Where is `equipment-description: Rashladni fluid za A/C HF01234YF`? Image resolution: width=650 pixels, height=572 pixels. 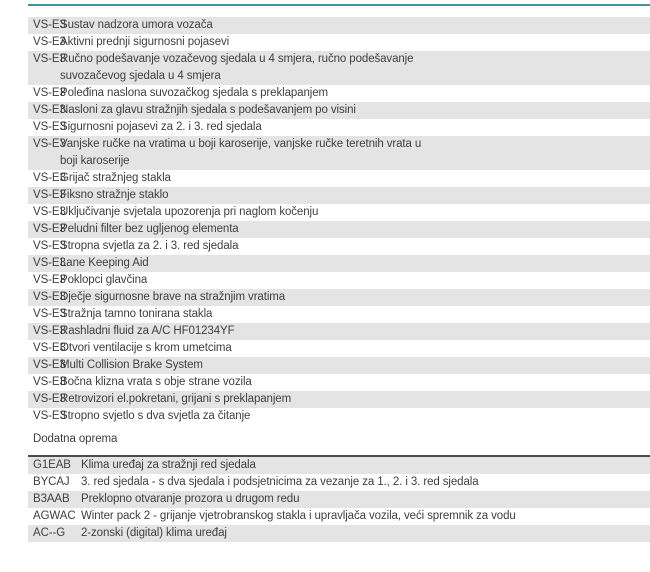
equipment-description: Rashladni fluid za A/C HF01234YF is located at coordinates (147, 331).